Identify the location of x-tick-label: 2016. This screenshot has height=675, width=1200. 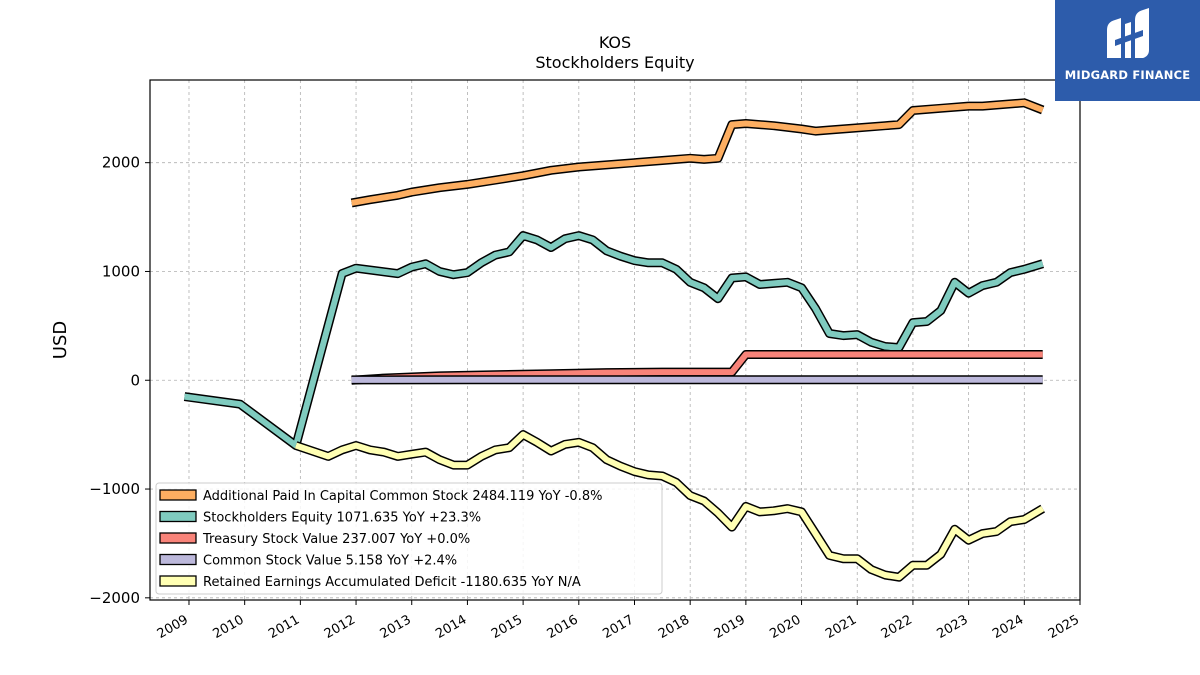
(563, 627).